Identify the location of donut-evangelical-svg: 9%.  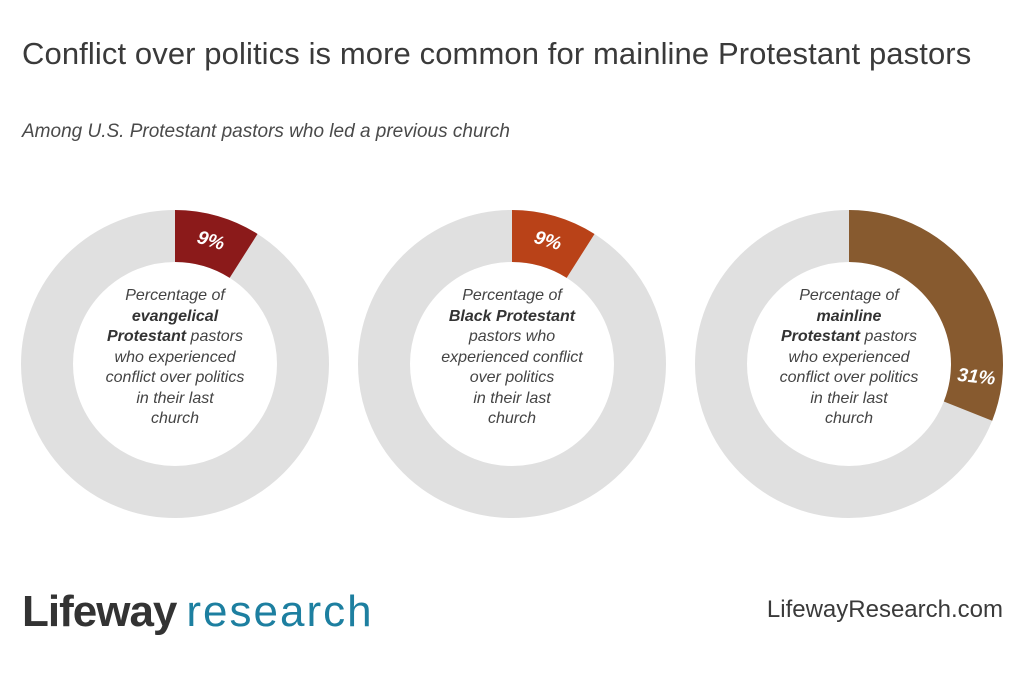
(175, 364).